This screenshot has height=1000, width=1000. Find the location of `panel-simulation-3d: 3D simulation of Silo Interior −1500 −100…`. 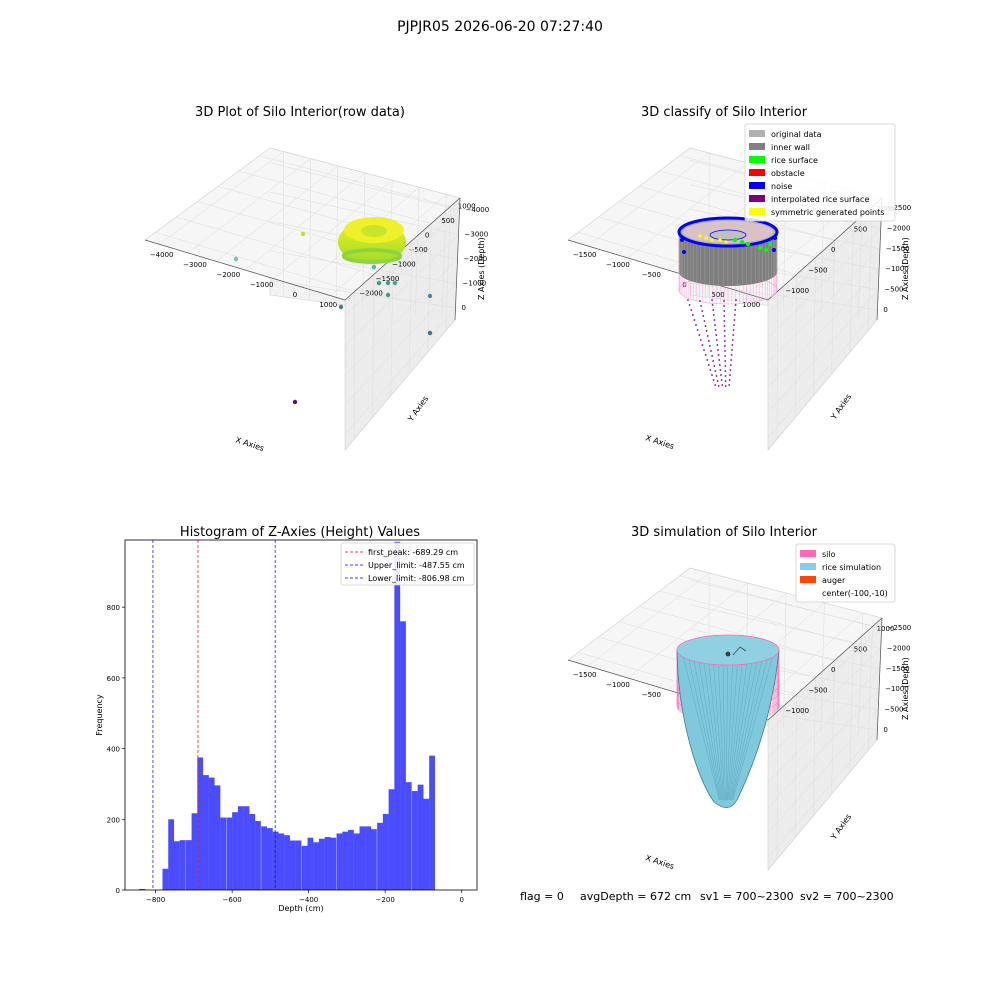

panel-simulation-3d: 3D simulation of Silo Interior −1500 −100… is located at coordinates (739, 698).